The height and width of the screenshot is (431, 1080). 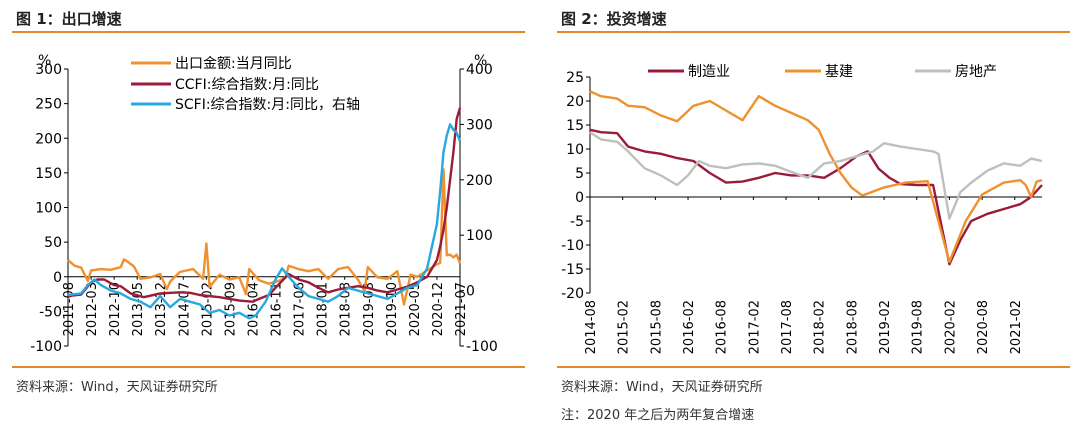 I want to click on y-tick-label-right: 300, so click(x=479, y=125).